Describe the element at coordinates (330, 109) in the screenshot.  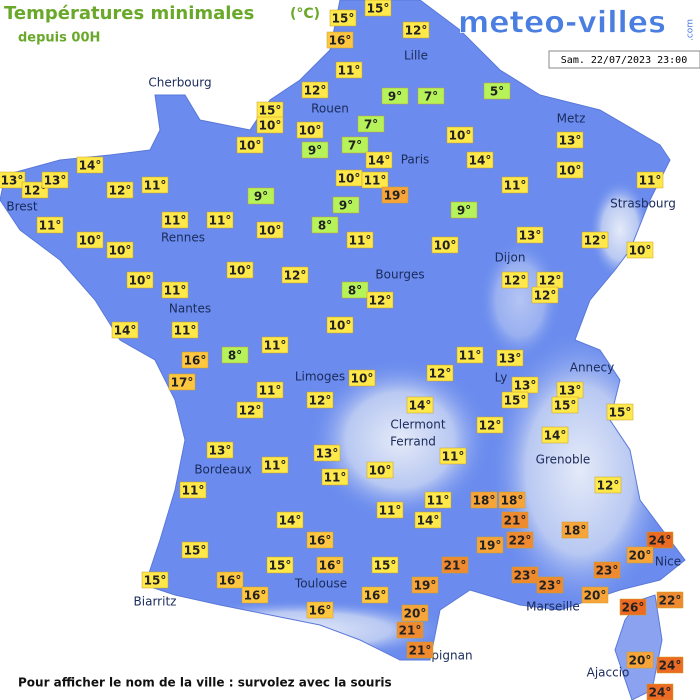
I see `city-name: Rouen` at that location.